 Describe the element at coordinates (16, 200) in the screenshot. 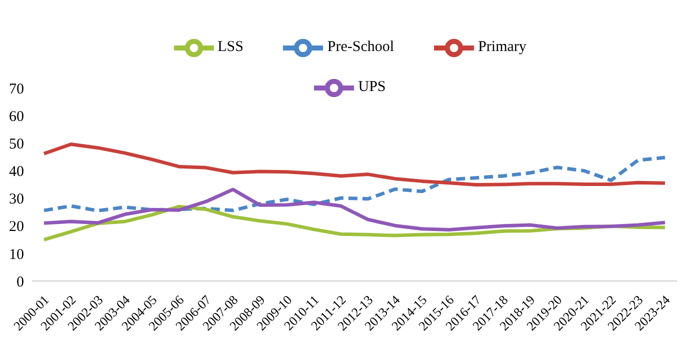

I see `y-tick-label: 30` at that location.